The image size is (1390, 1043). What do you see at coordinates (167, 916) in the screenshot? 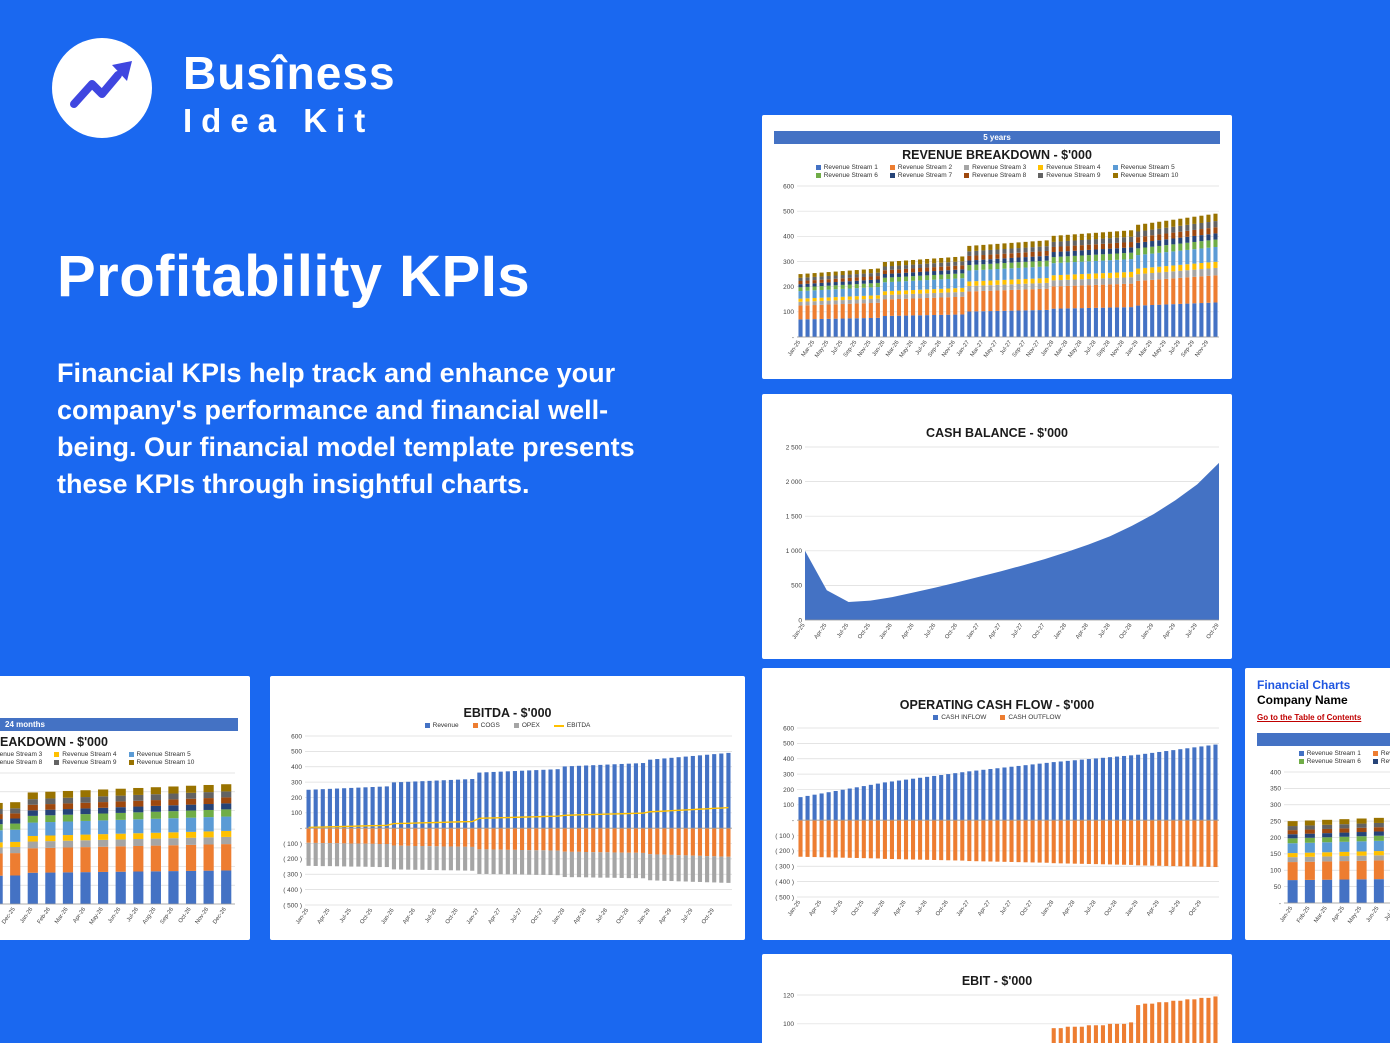
I see `svg-text: Sep-26` at bounding box center [167, 916].